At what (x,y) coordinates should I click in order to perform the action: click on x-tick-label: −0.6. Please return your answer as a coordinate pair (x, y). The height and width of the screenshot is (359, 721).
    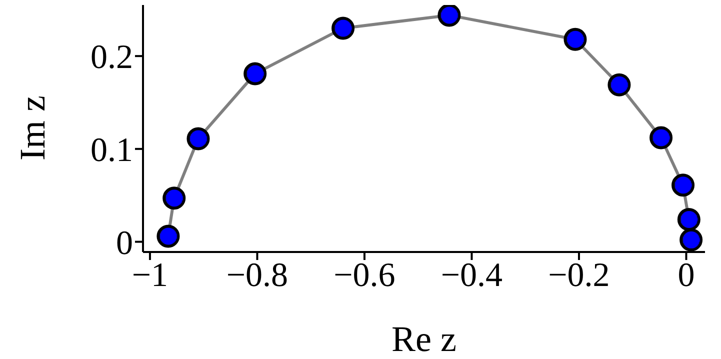
    Looking at the image, I should click on (365, 275).